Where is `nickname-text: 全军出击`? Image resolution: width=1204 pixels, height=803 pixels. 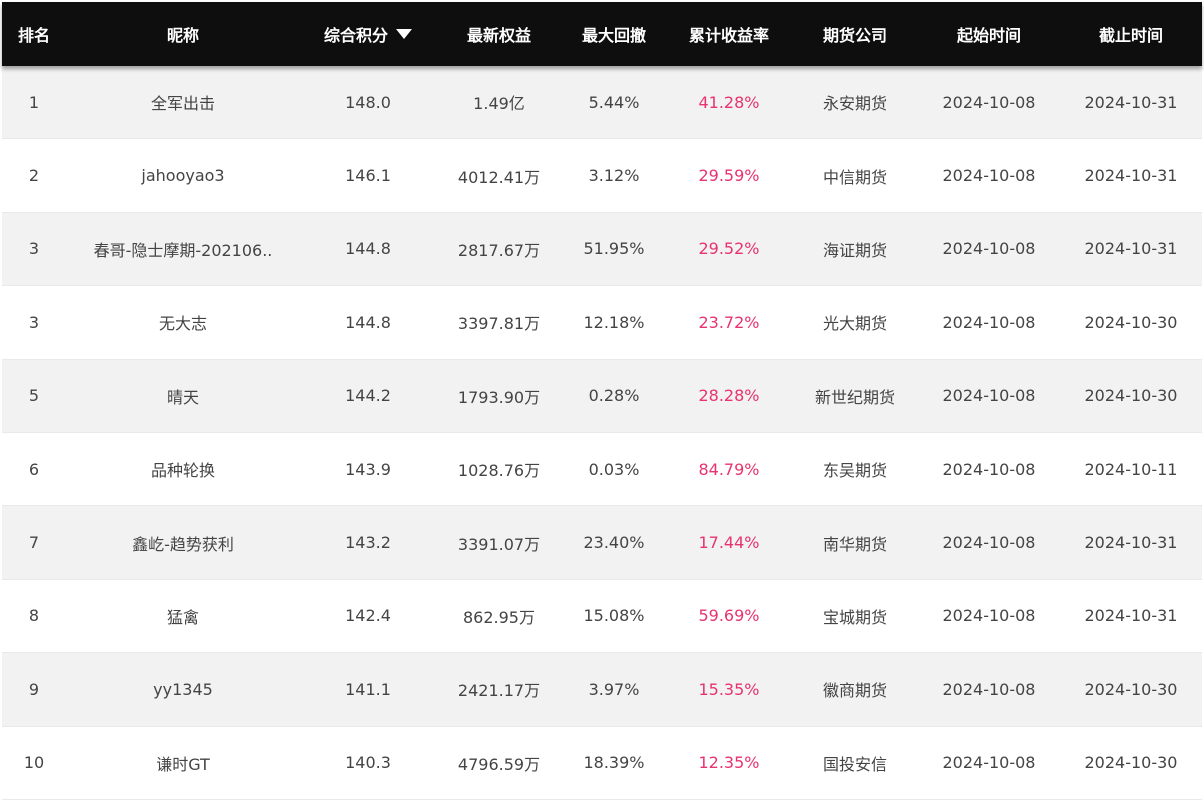 nickname-text: 全军出击 is located at coordinates (182, 104).